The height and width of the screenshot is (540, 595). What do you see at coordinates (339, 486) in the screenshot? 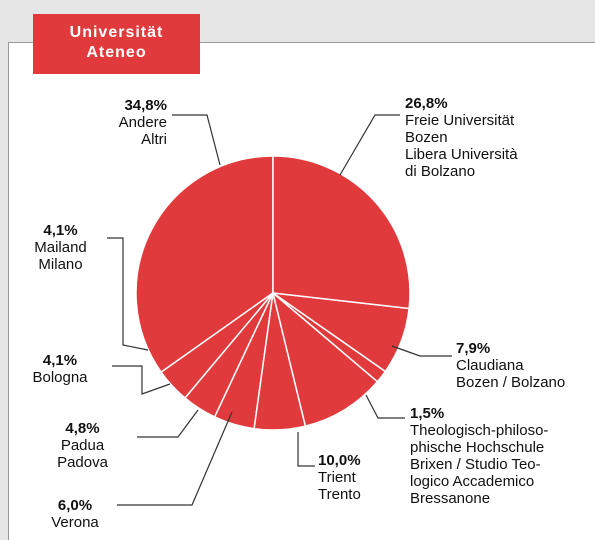
I see `category-label: Trient Trento` at bounding box center [339, 486].